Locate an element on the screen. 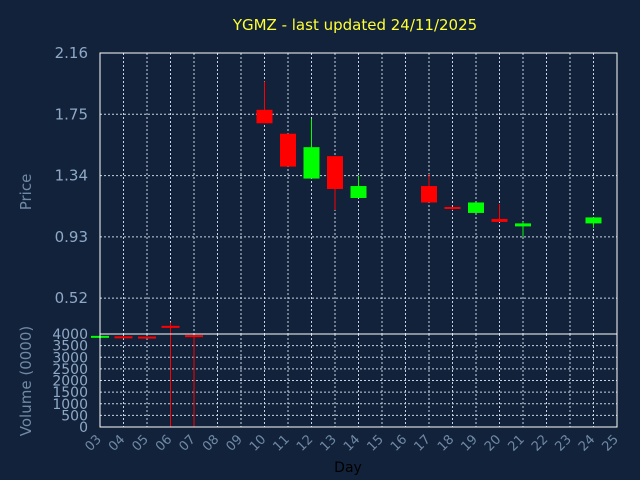 This screenshot has width=640, height=480. price-tick-labels: 2.16 1.75 1.34 0.93 0.52 is located at coordinates (71, 175).